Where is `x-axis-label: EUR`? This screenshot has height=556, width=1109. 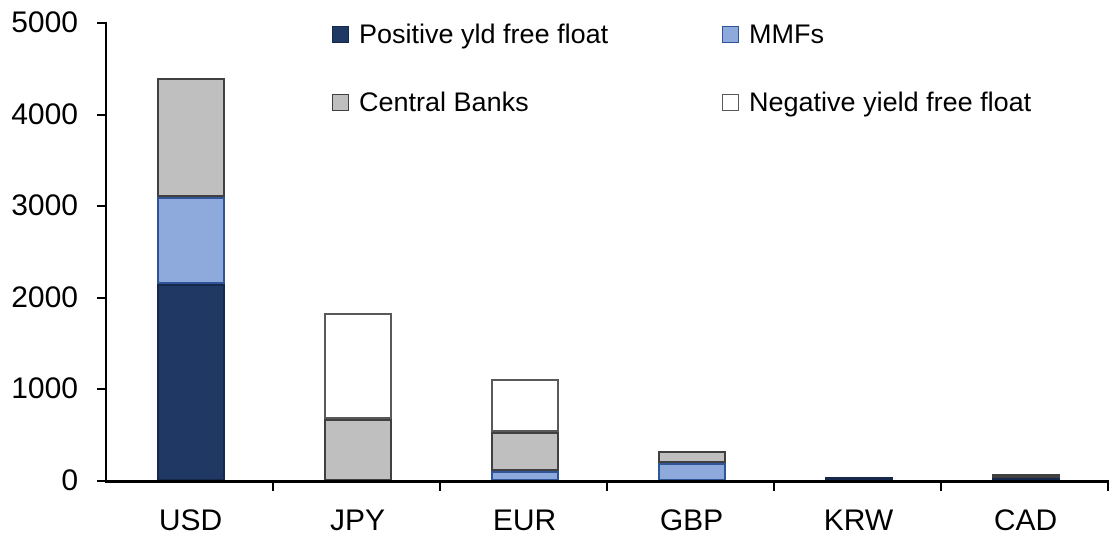
x-axis-label: EUR is located at coordinates (524, 520).